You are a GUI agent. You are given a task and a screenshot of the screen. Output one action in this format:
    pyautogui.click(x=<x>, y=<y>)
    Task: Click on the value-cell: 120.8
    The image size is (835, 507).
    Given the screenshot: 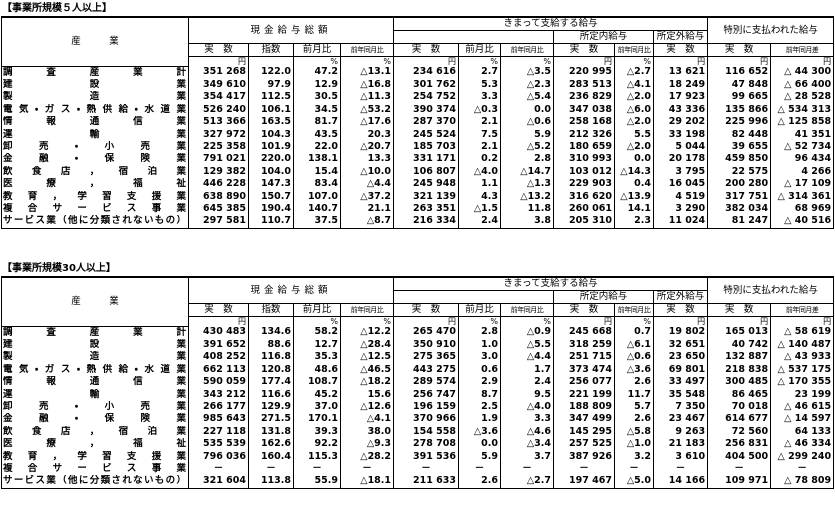 What is the action you would take?
    pyautogui.click(x=271, y=370)
    